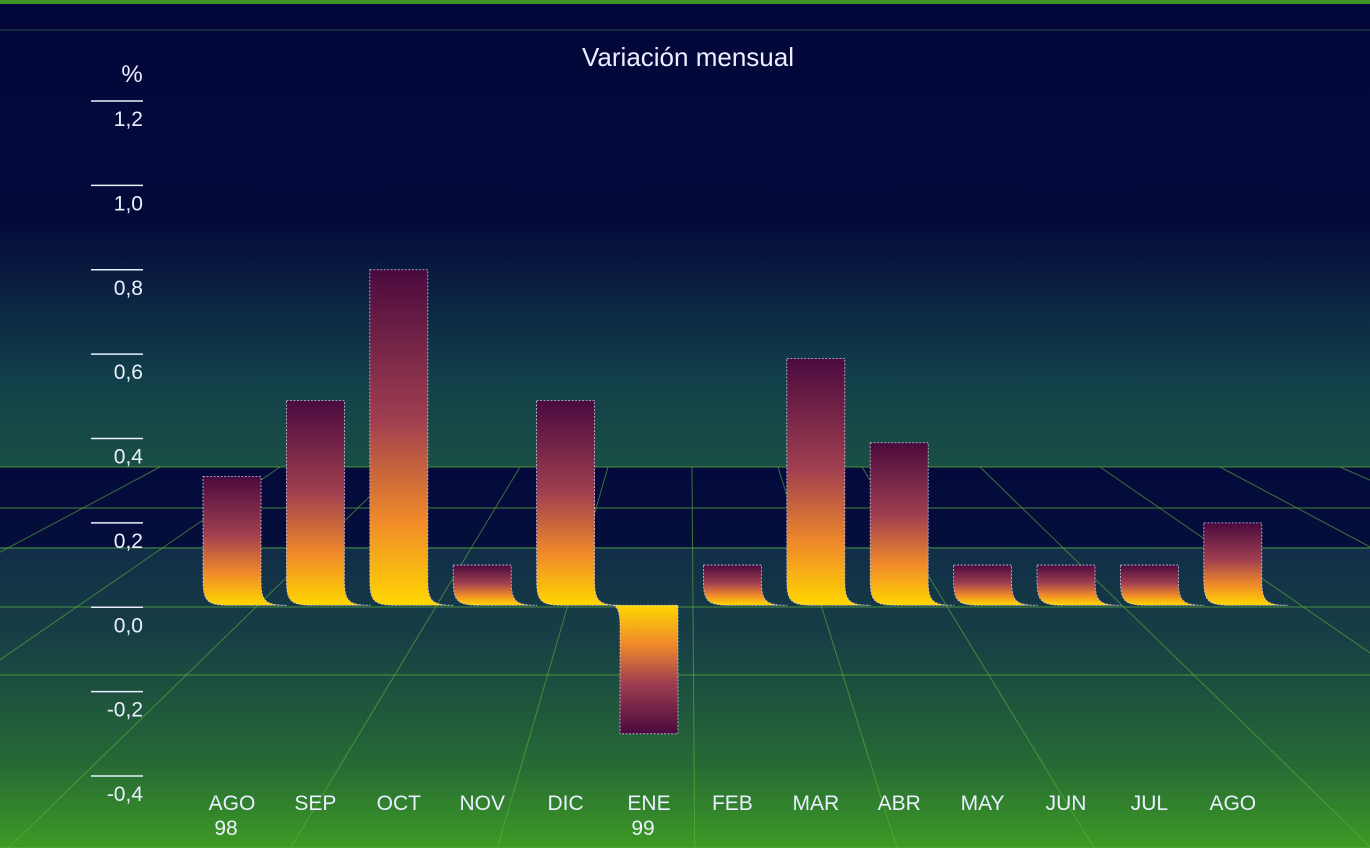 The height and width of the screenshot is (848, 1370). I want to click on y-axis: 1,2 1,0 0,8 0,6 0,4 0,2 0,0 -0,2 -0,4, so click(117, 453).